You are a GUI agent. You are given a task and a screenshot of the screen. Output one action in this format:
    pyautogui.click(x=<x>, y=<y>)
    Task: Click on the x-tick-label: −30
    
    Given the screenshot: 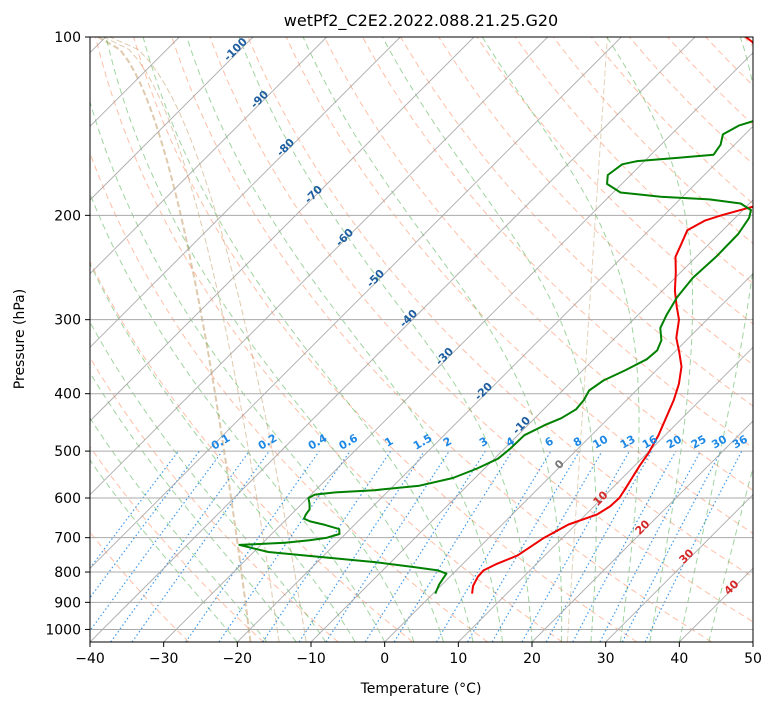 What is the action you would take?
    pyautogui.click(x=164, y=659)
    